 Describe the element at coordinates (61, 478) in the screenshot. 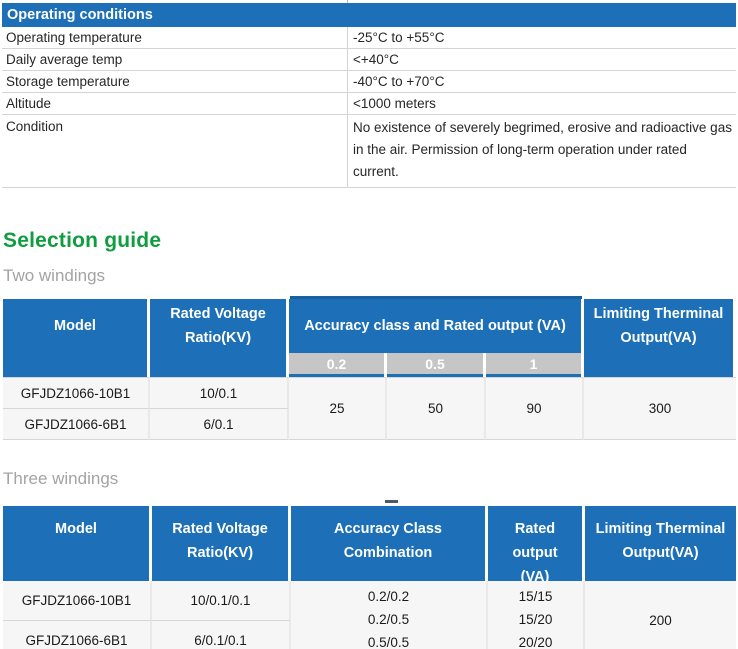

I see `three-windings-subtitle: Three windings` at that location.